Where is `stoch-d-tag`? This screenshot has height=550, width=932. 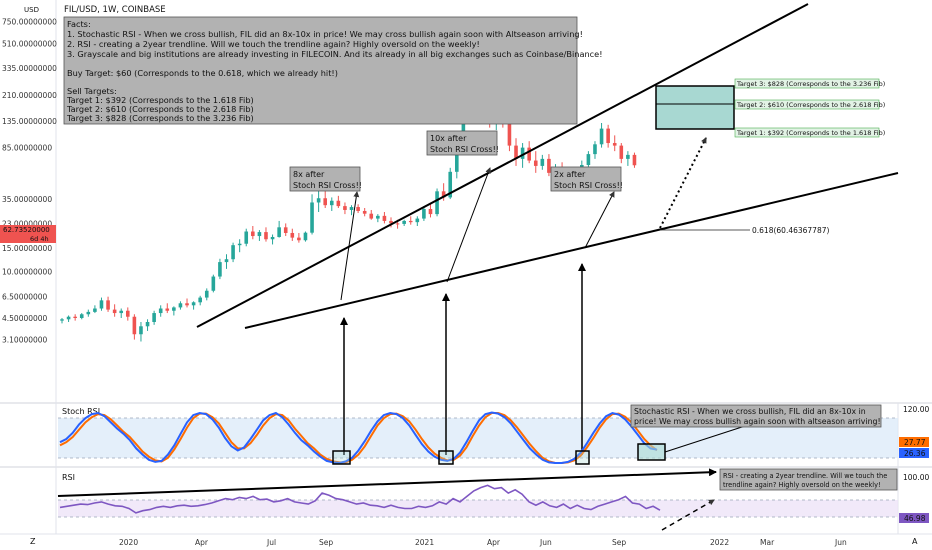
stoch-d-tag is located at coordinates (914, 453).